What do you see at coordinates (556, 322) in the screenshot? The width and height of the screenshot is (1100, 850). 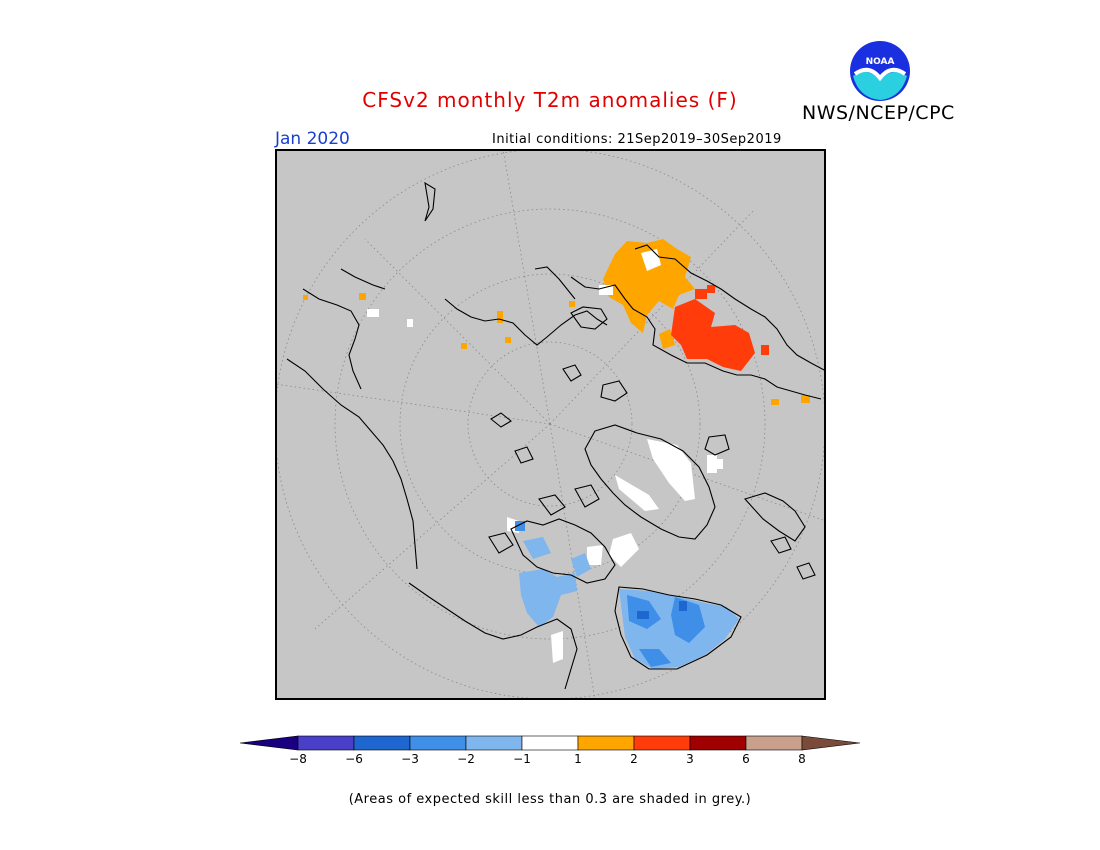 I see `anomaly-orange` at bounding box center [556, 322].